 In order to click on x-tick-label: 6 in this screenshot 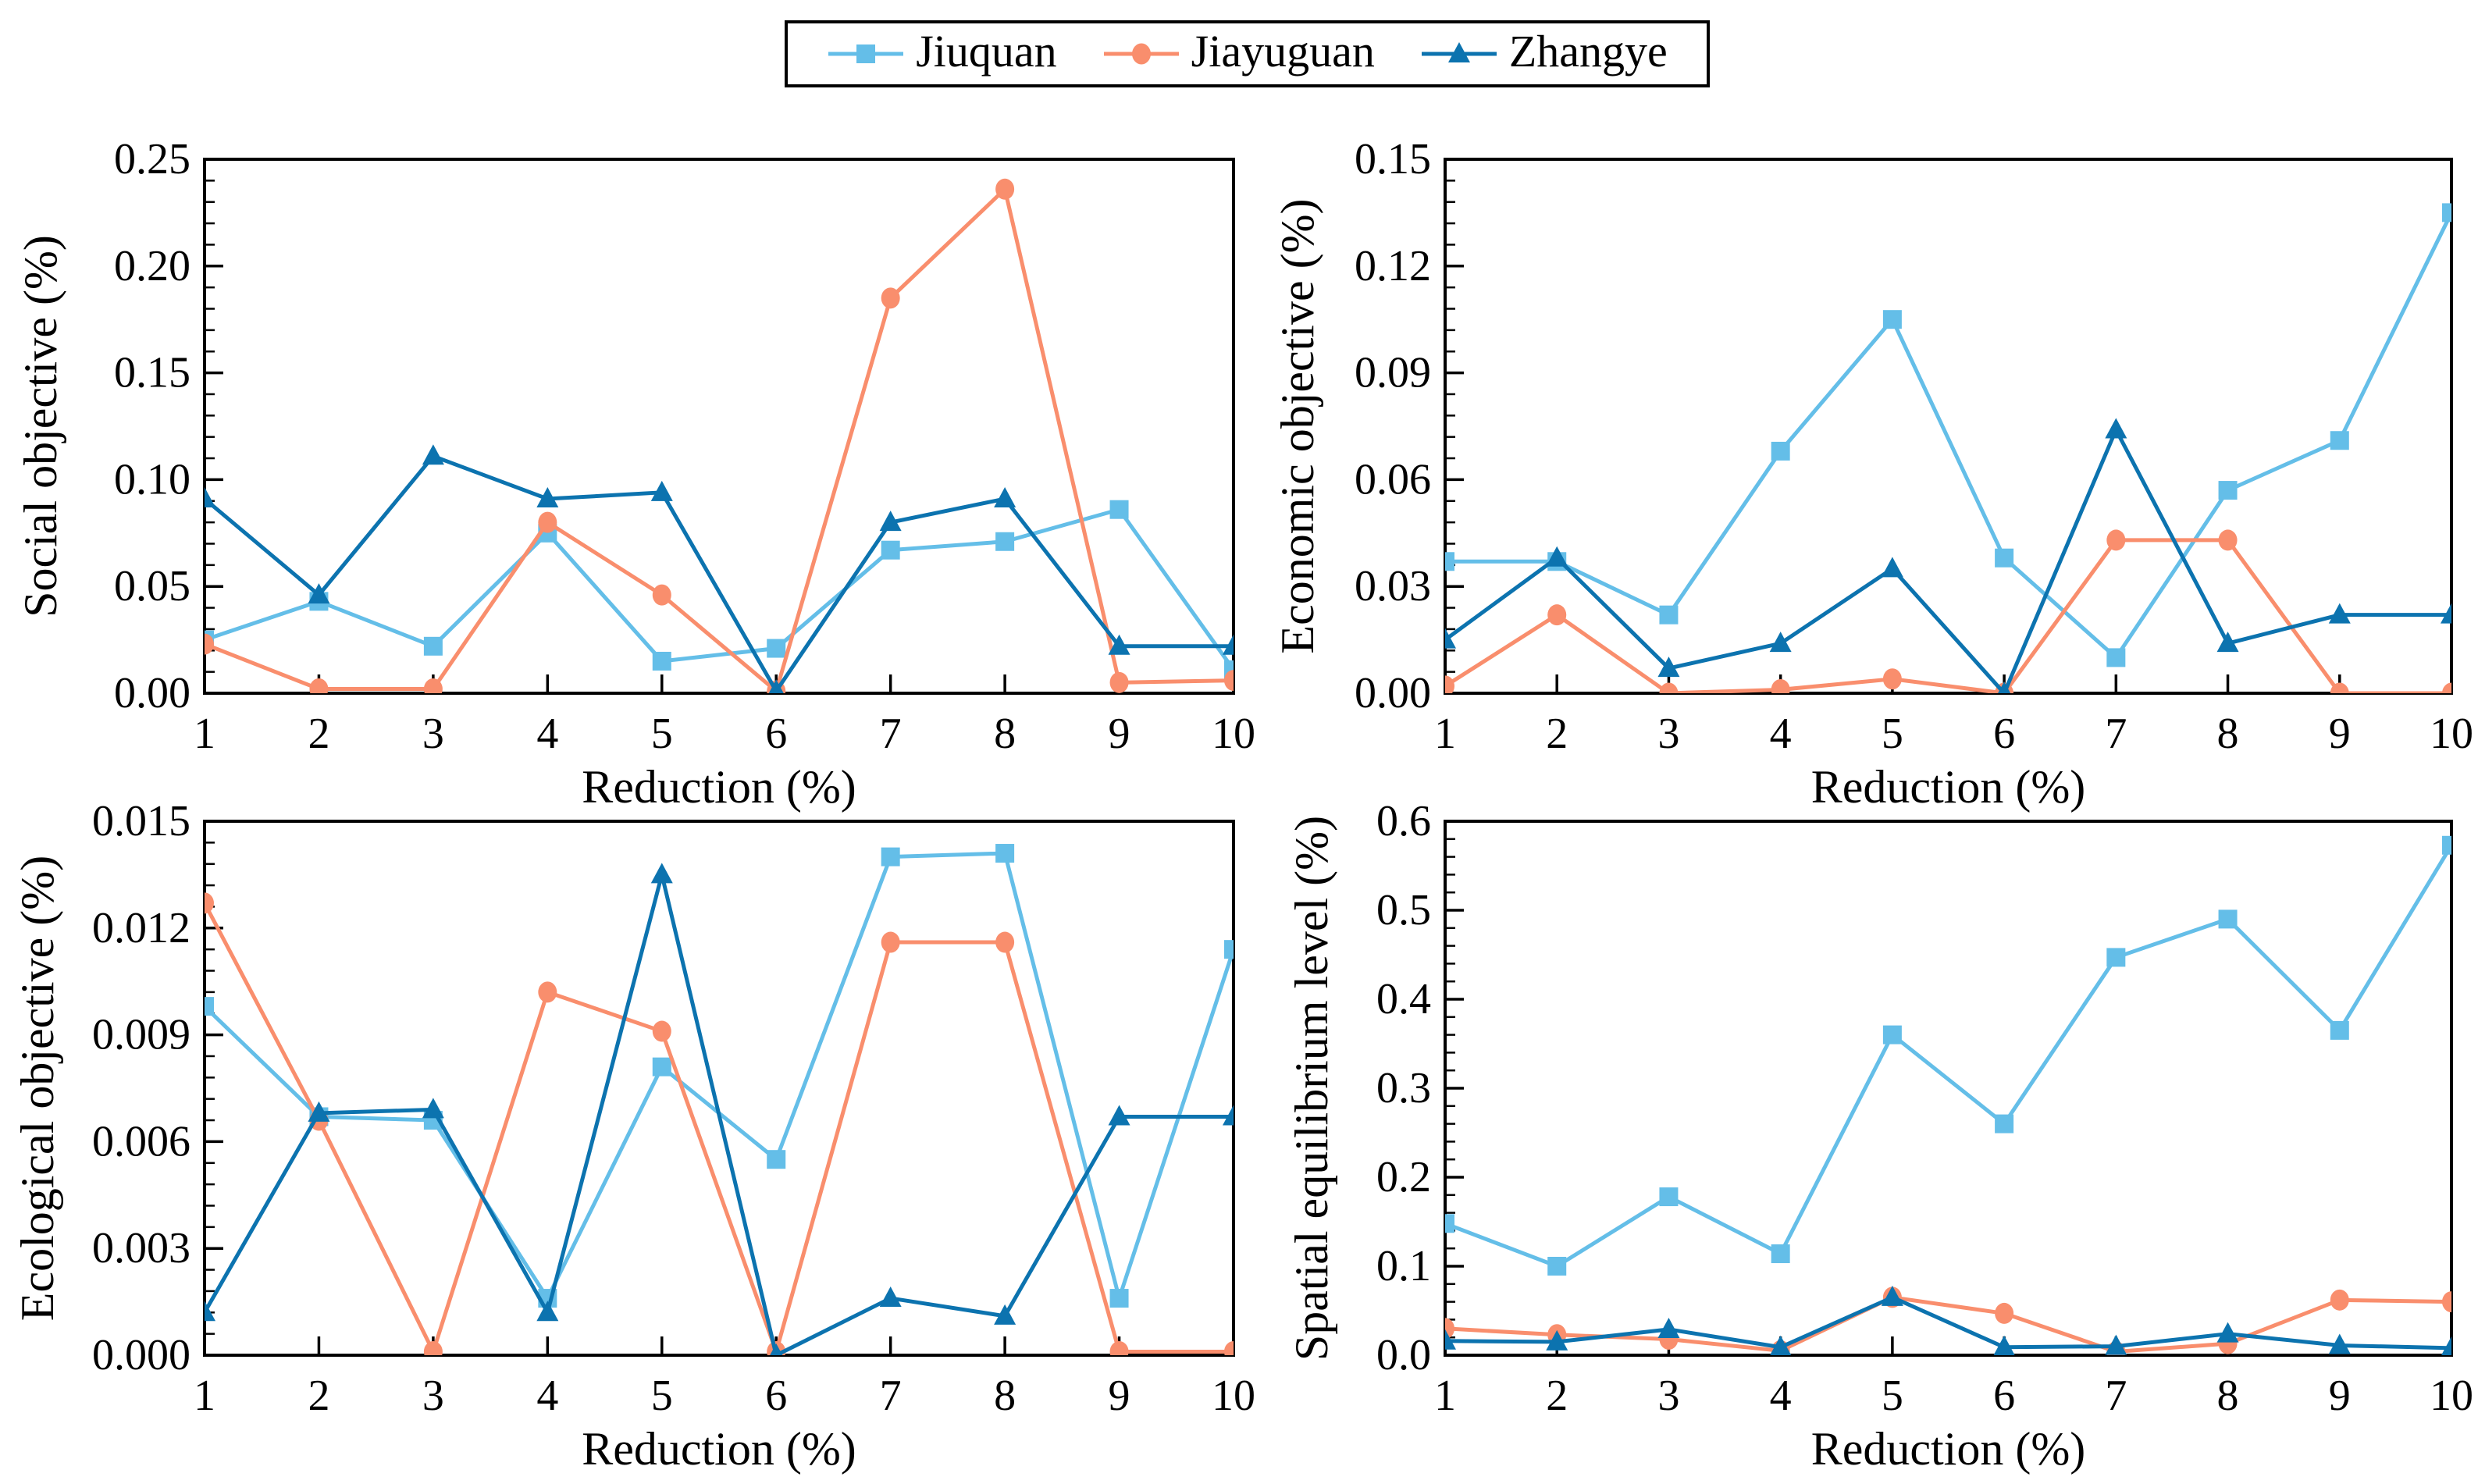, I will do `click(776, 1396)`.